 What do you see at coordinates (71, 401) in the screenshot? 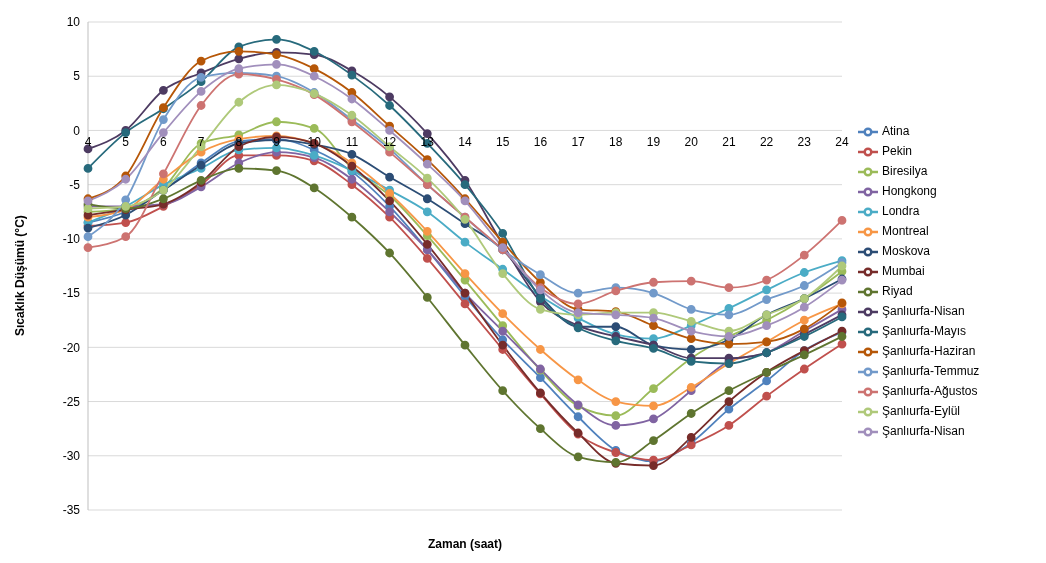
I see `y-tick-label: -25` at bounding box center [71, 401].